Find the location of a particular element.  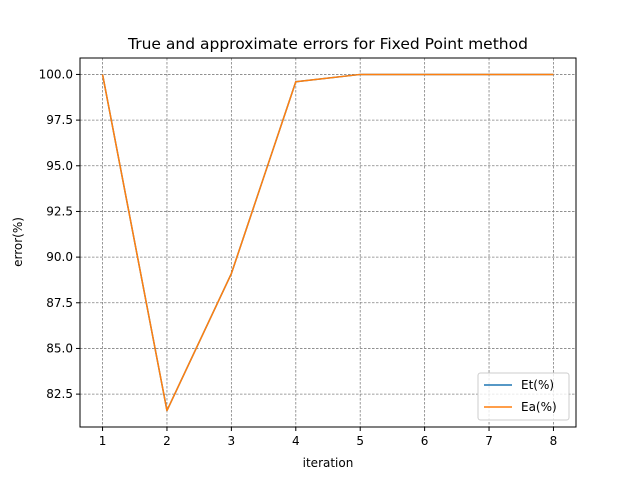

legend-entry-label: Et(%) is located at coordinates (537, 385).